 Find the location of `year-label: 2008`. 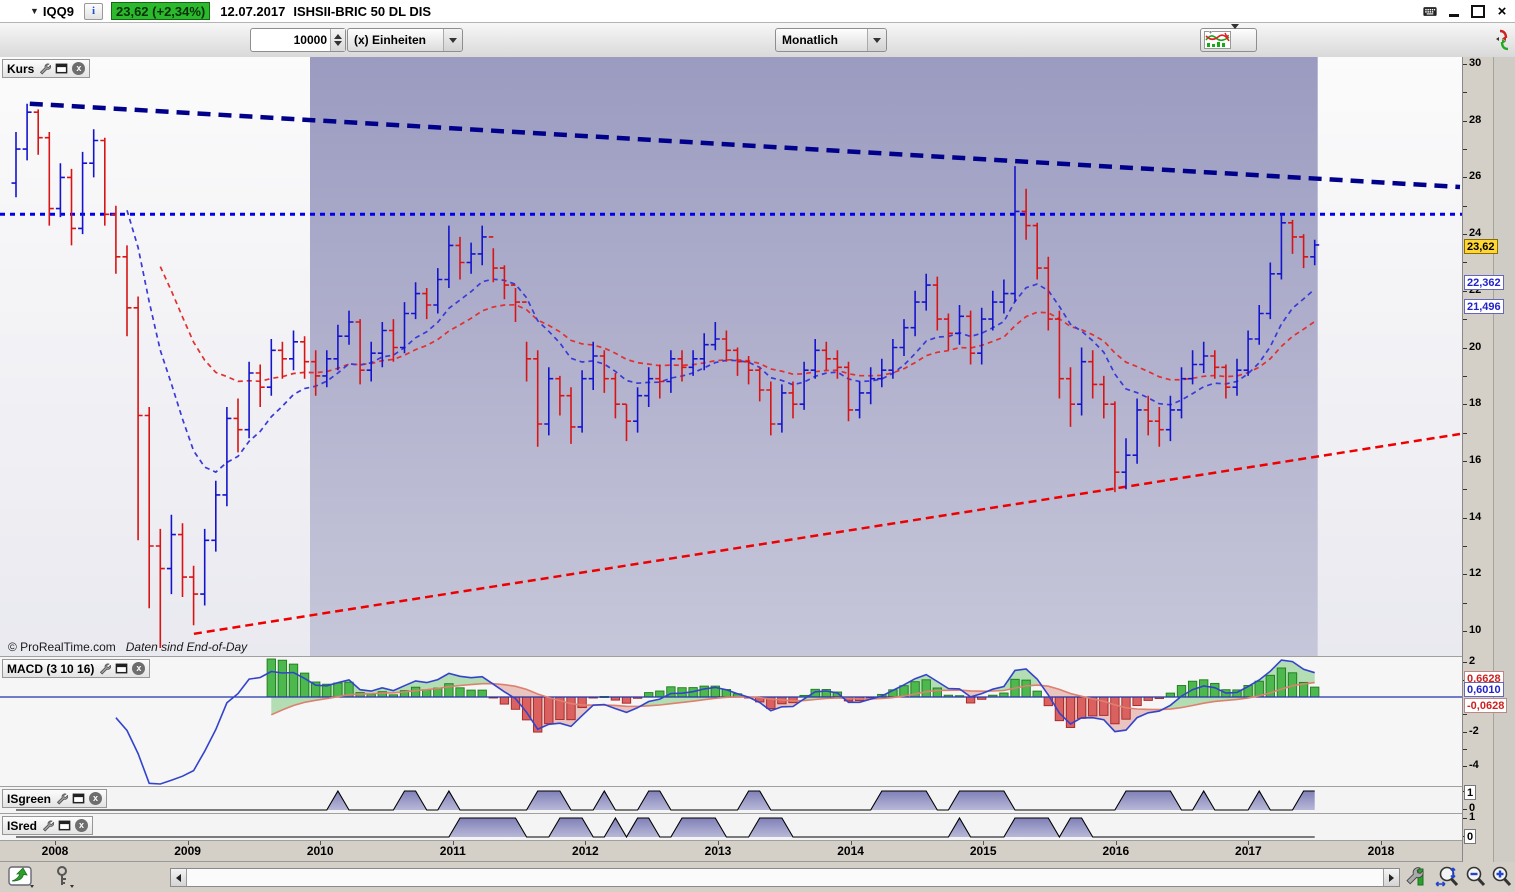

year-label: 2008 is located at coordinates (55, 851).